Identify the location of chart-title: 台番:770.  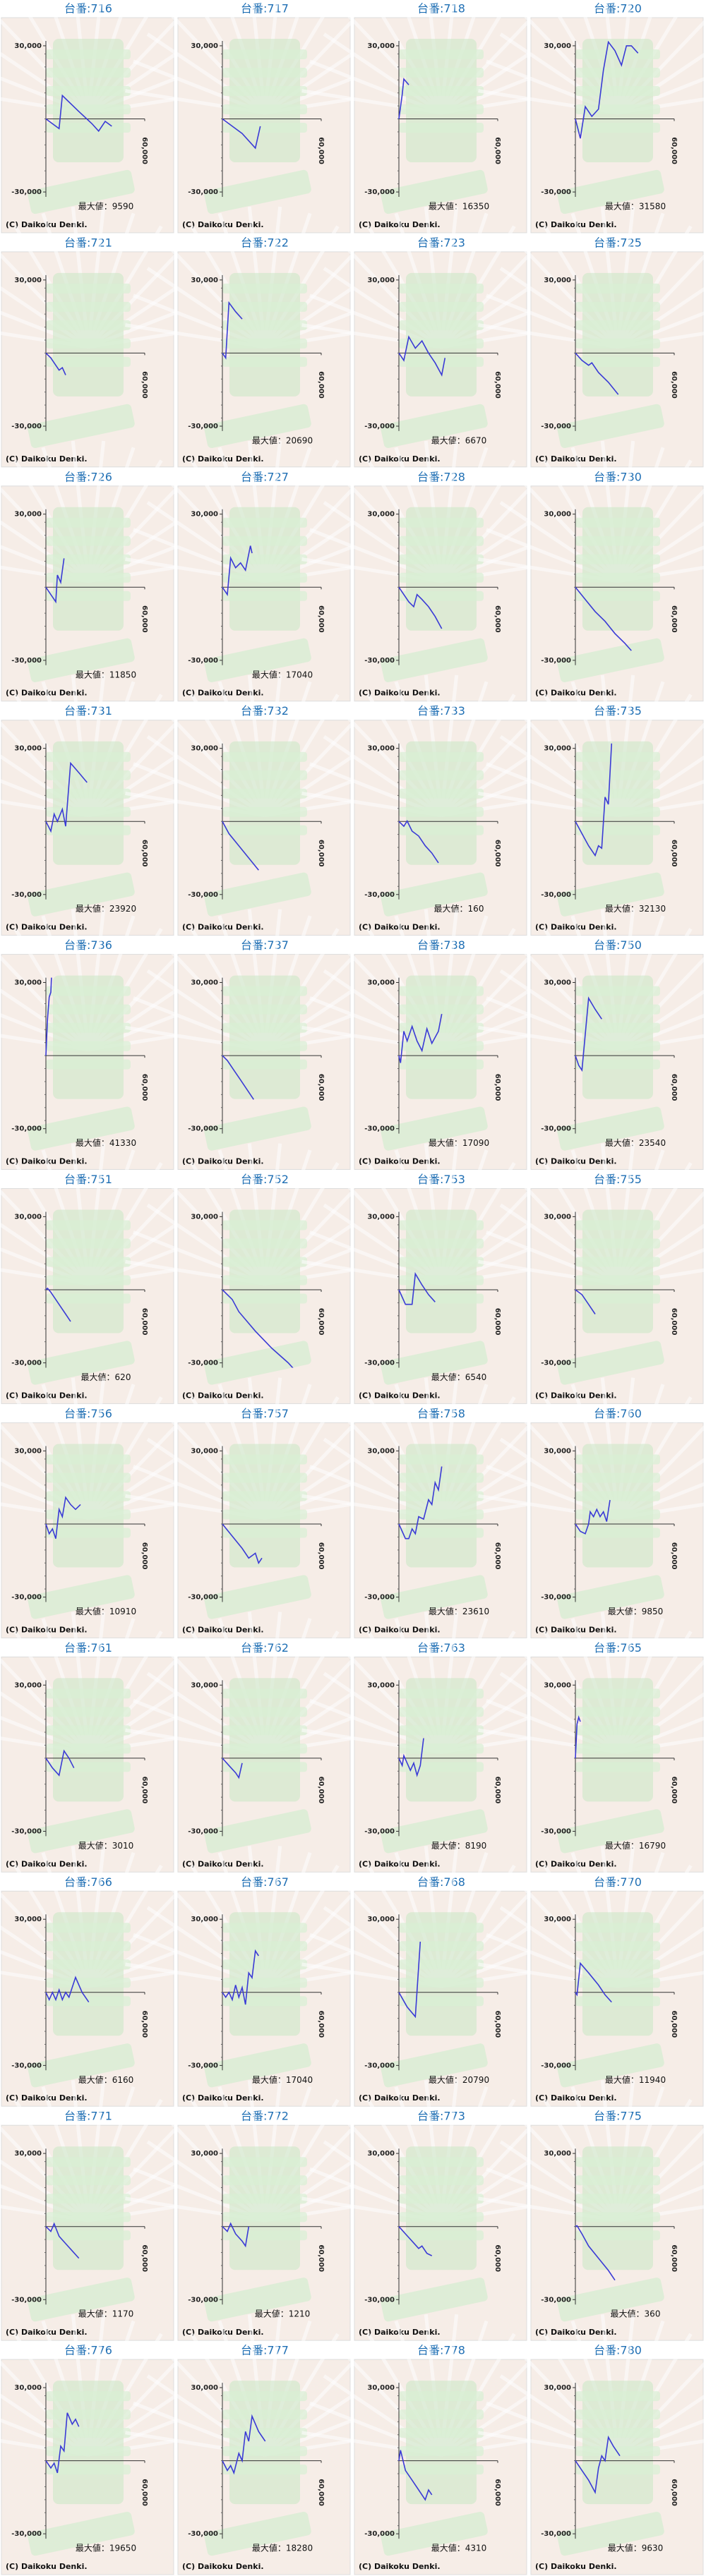
(618, 1882).